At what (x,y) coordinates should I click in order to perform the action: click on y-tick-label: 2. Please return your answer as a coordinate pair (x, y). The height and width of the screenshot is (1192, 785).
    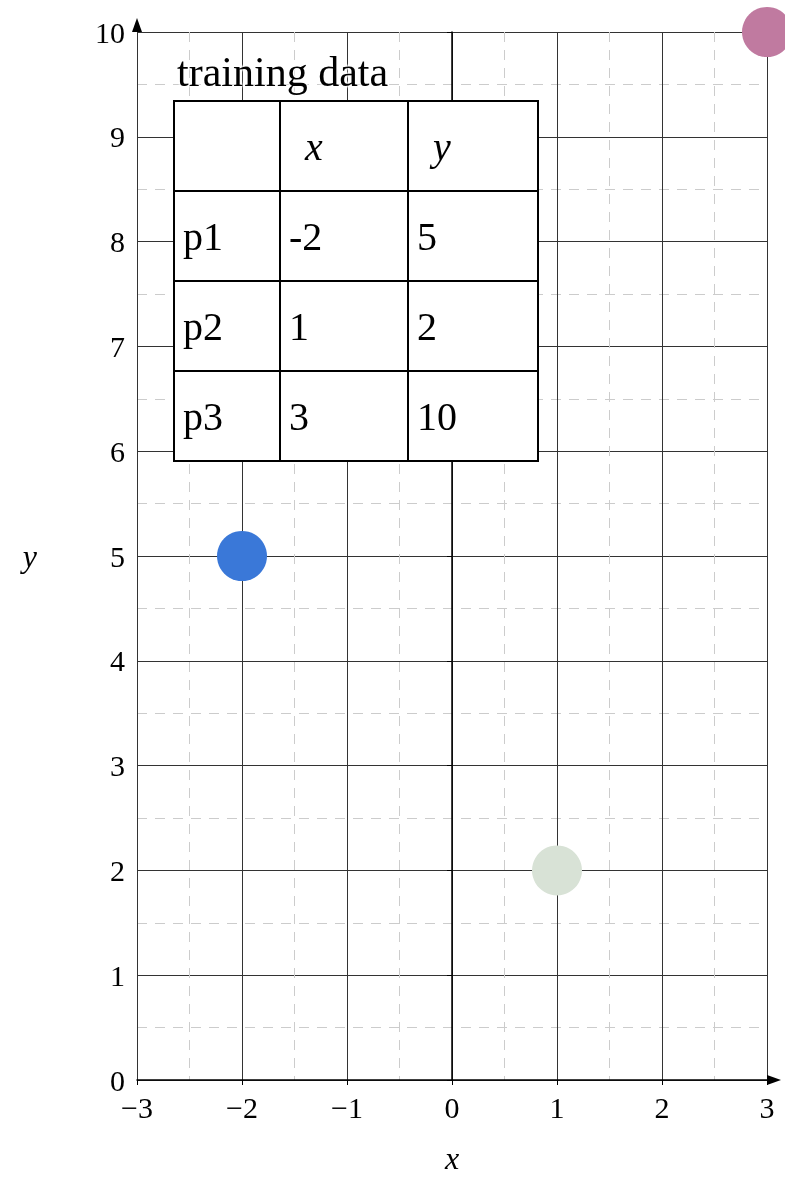
    Looking at the image, I should click on (117, 870).